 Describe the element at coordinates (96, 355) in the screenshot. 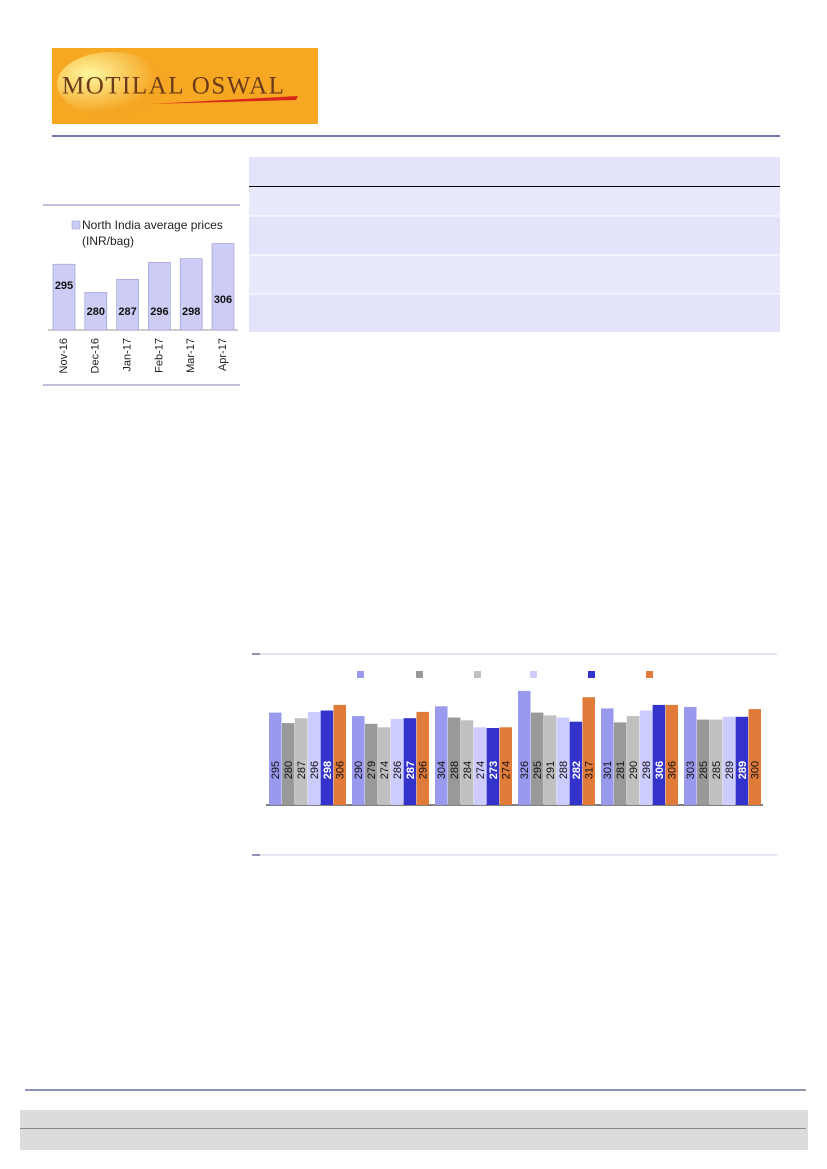

I see `x-tick-label: Dec-16` at that location.